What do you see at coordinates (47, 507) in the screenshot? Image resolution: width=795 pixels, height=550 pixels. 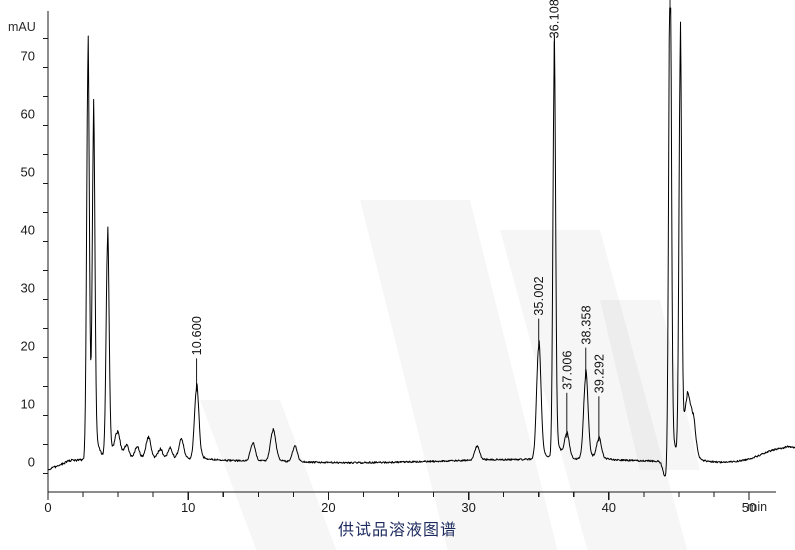 I see `x-tick-label: 0` at bounding box center [47, 507].